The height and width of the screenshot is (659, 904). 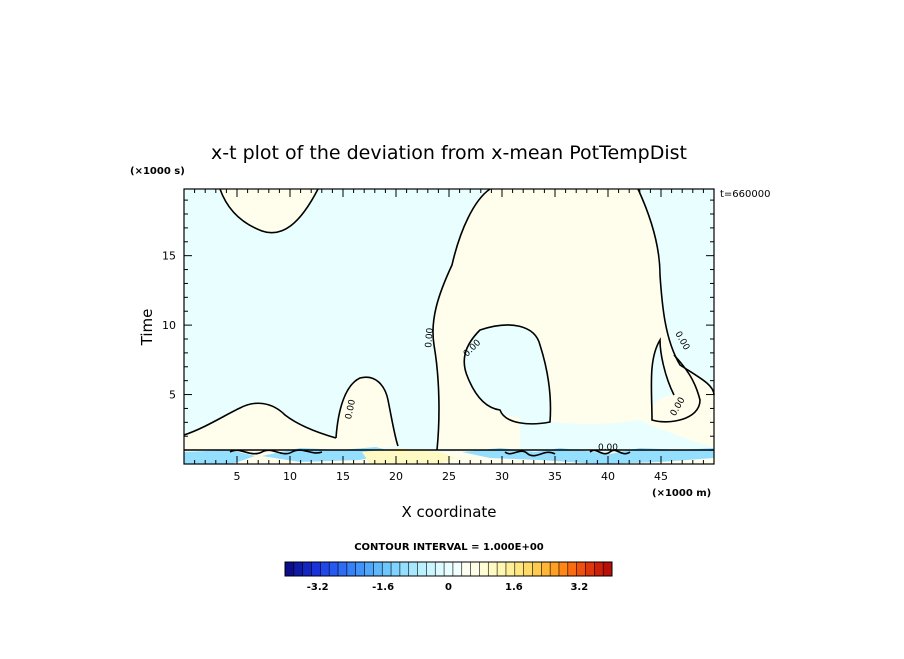 I want to click on colorbar-tick-label: 0, so click(x=448, y=587).